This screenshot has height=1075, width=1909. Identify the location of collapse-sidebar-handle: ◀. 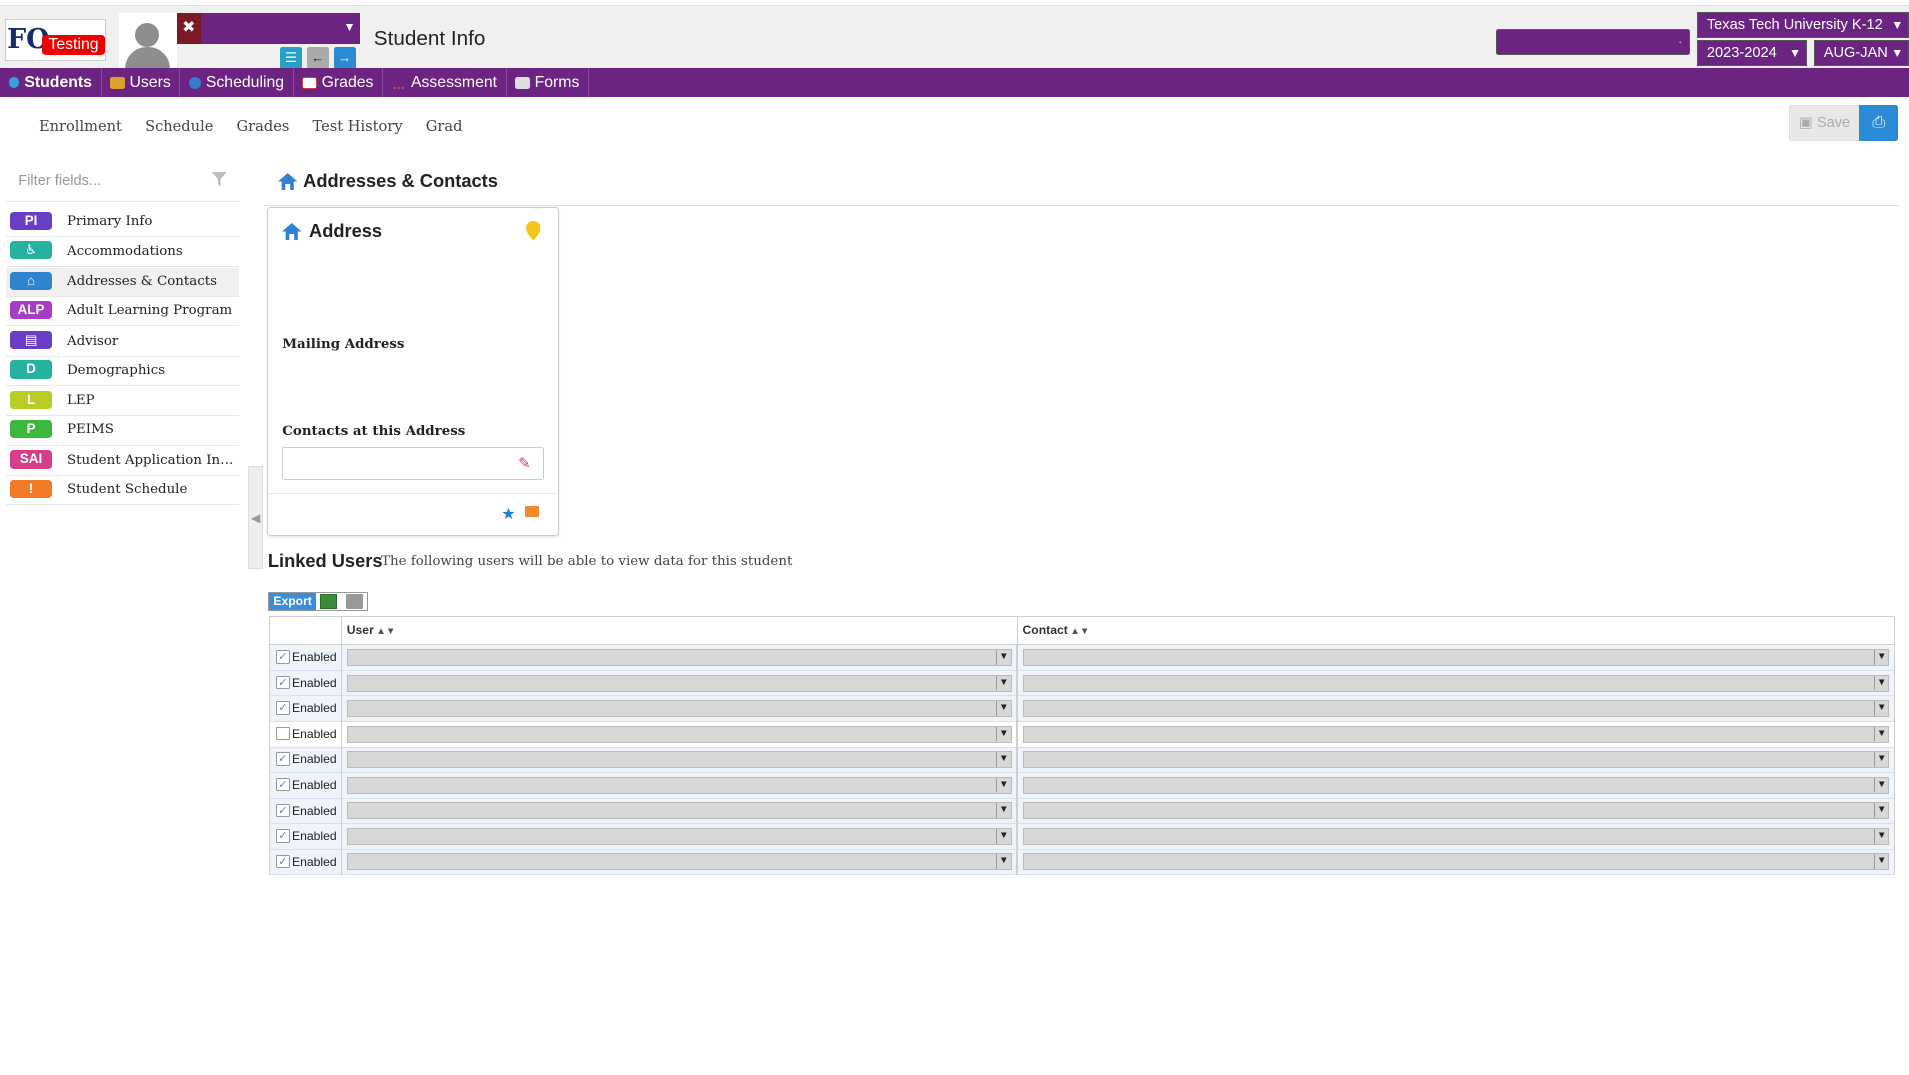
(255, 517).